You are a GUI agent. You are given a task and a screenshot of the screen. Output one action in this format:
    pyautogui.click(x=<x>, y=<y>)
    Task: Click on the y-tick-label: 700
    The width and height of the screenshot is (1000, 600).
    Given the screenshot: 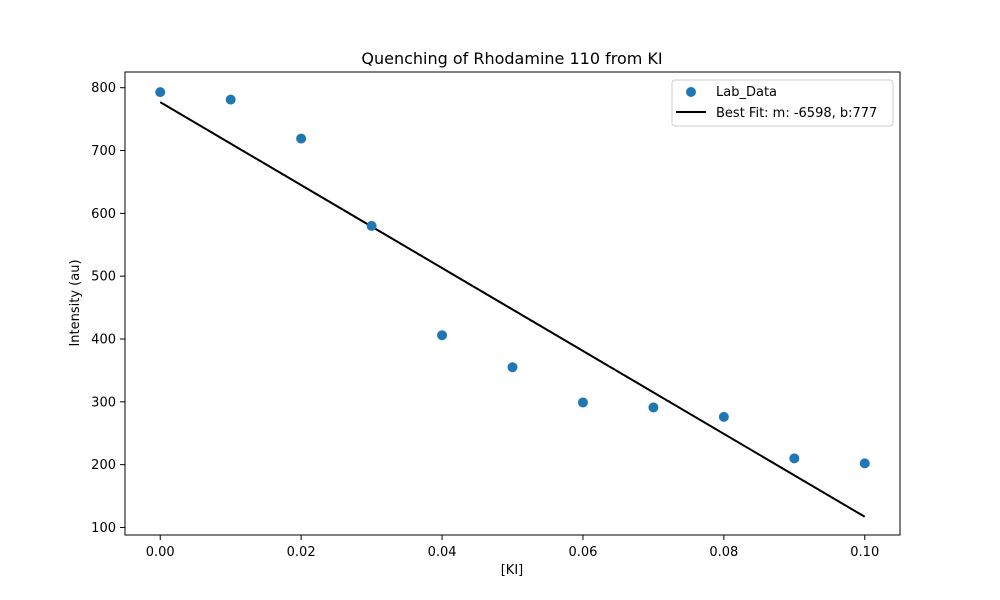 What is the action you would take?
    pyautogui.click(x=103, y=151)
    